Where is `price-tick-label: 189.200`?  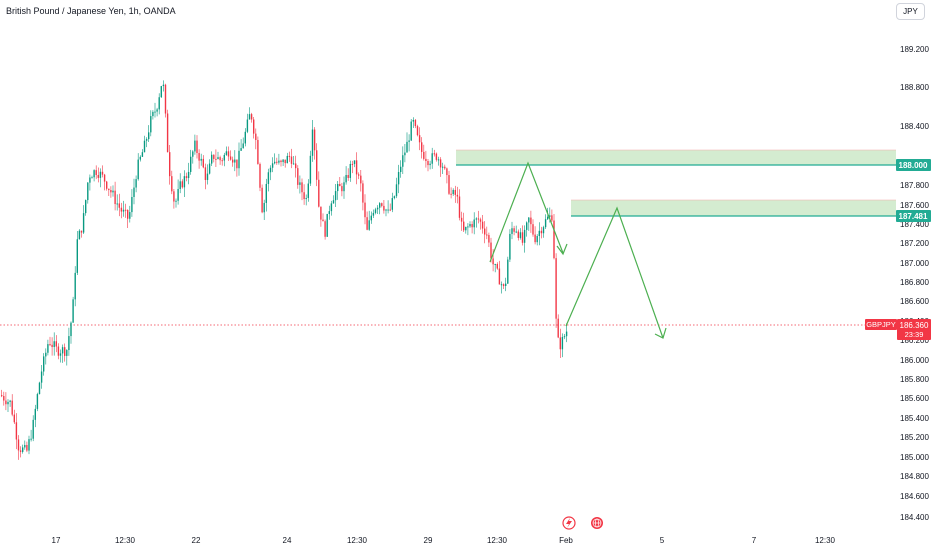 price-tick-label: 189.200 is located at coordinates (914, 49).